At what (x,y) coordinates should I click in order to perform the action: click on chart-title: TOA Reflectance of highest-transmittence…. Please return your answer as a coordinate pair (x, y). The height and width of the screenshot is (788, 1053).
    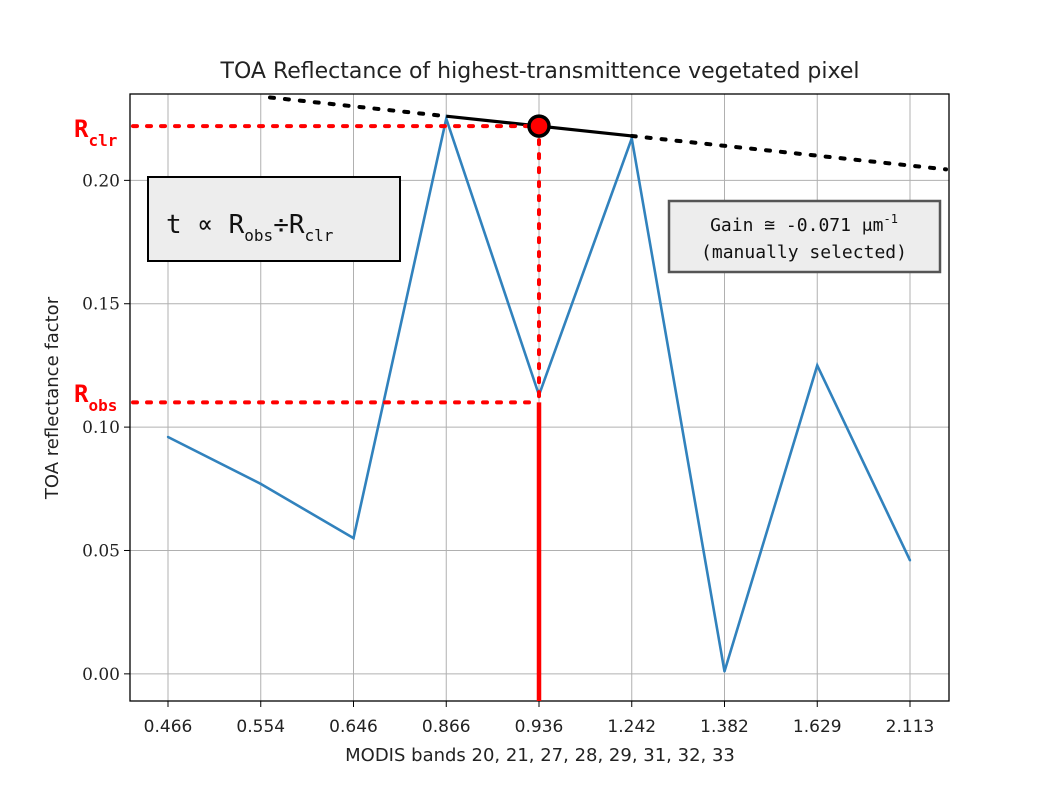
    Looking at the image, I should click on (540, 71).